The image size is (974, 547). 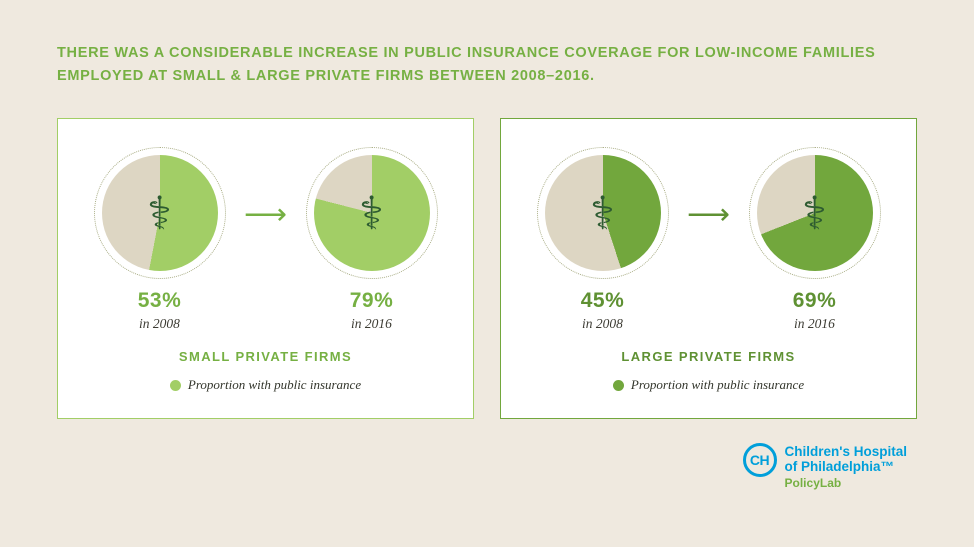 I want to click on pie-block-2016: ⚕ 79% in 2016, so click(x=372, y=239).